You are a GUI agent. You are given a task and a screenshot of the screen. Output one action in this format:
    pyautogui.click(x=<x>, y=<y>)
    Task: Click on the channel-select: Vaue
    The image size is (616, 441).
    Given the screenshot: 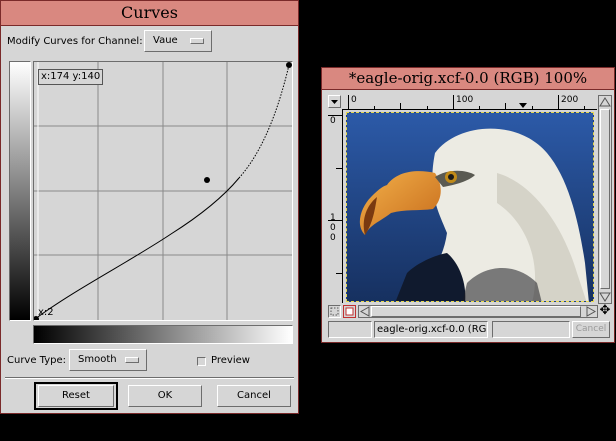 What is the action you would take?
    pyautogui.click(x=178, y=41)
    